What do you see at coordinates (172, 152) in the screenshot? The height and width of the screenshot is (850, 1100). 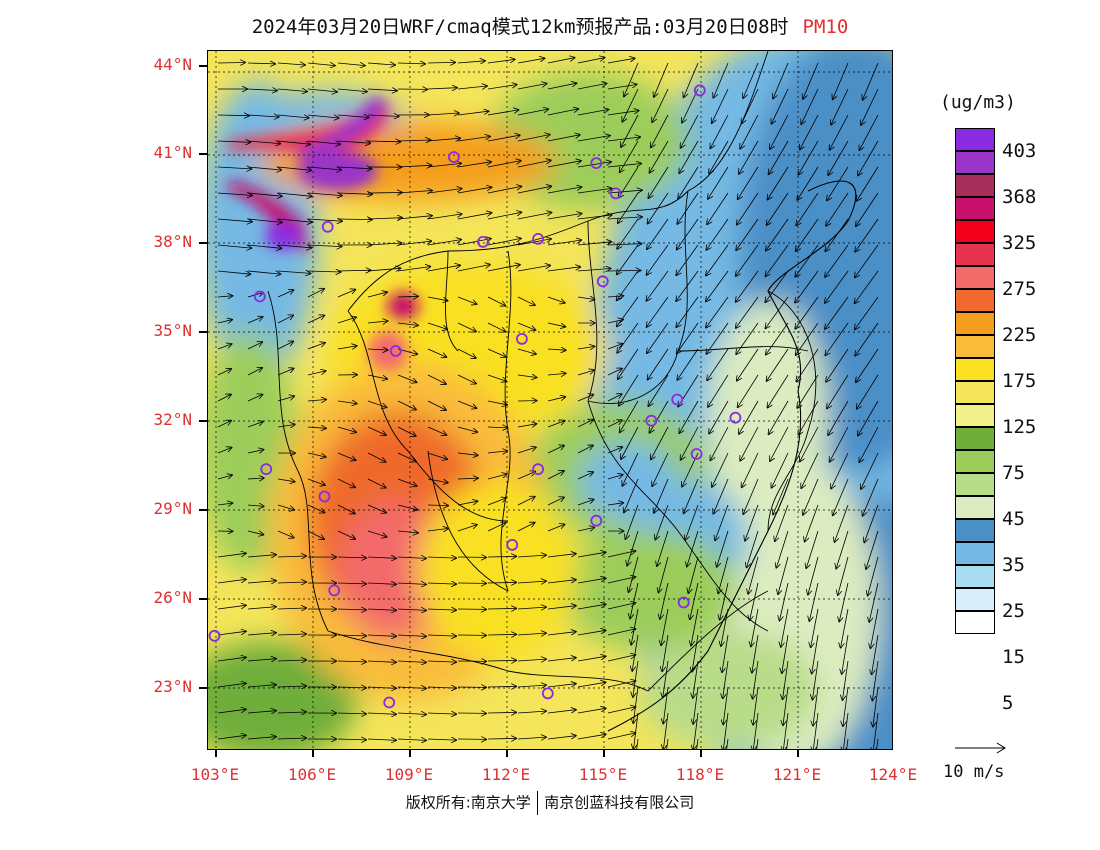 I see `lat-label-41: 41°N` at bounding box center [172, 152].